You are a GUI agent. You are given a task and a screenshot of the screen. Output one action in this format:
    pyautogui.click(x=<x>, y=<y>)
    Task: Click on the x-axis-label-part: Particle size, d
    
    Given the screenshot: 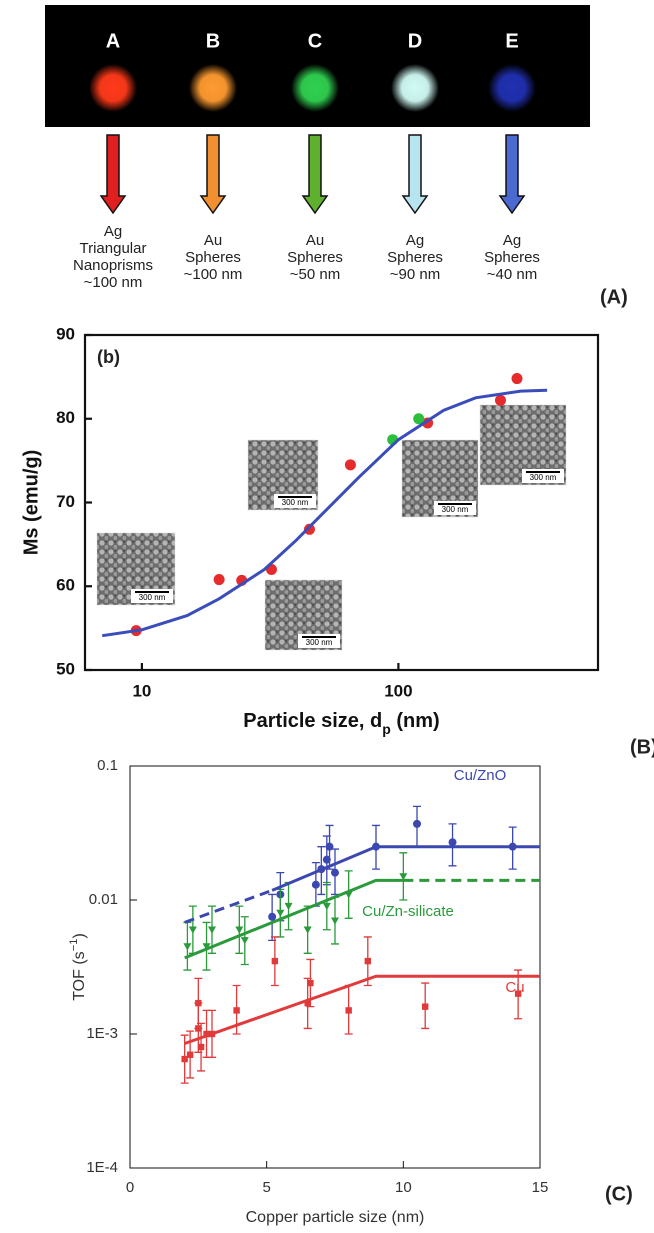 What is the action you would take?
    pyautogui.click(x=312, y=721)
    